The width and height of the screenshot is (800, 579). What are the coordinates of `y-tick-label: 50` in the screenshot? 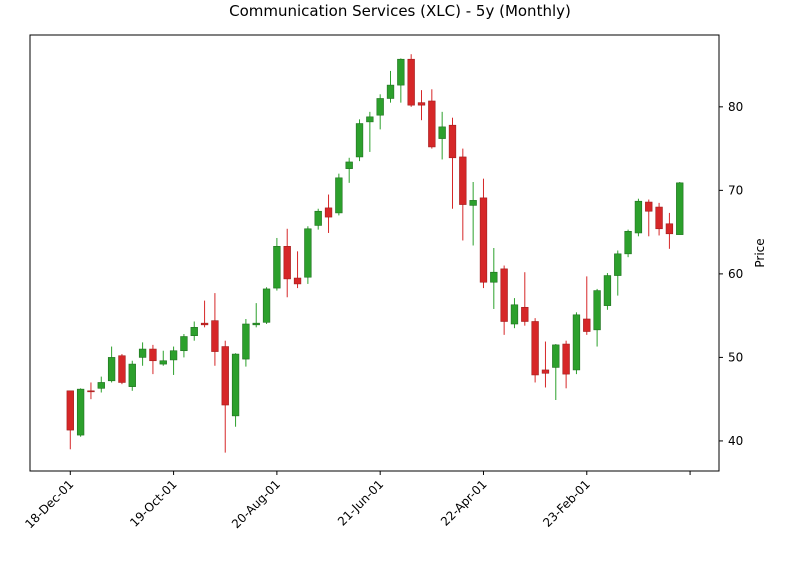 It's located at (735, 357).